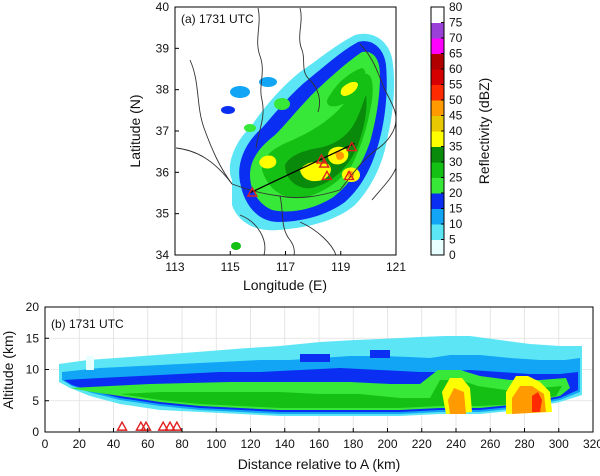 Image resolution: width=600 pixels, height=476 pixels. Describe the element at coordinates (591, 444) in the screenshot. I see `cross-section-x-tick-label: 320` at that location.